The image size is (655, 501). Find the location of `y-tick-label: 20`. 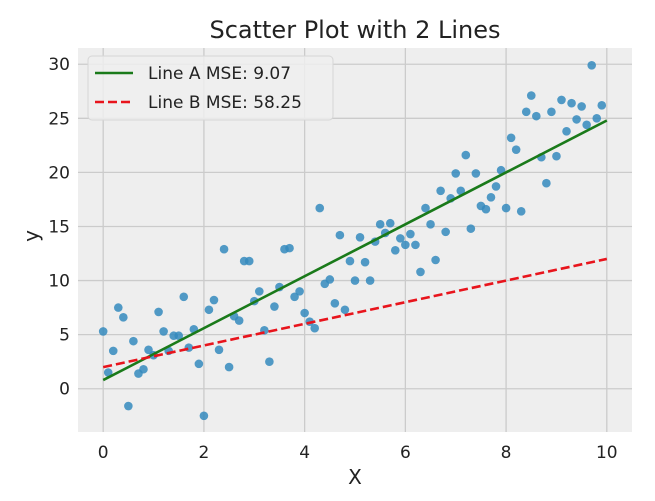

y-tick-label: 20 is located at coordinates (59, 173).